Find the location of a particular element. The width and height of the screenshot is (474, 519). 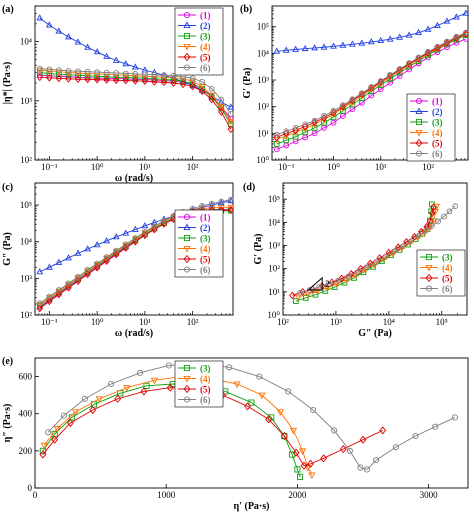

axis-ticks: 10⁻¹ 10⁰ 10¹ 10² 10² 10³ 10⁴ is located at coordinates (127, 88).